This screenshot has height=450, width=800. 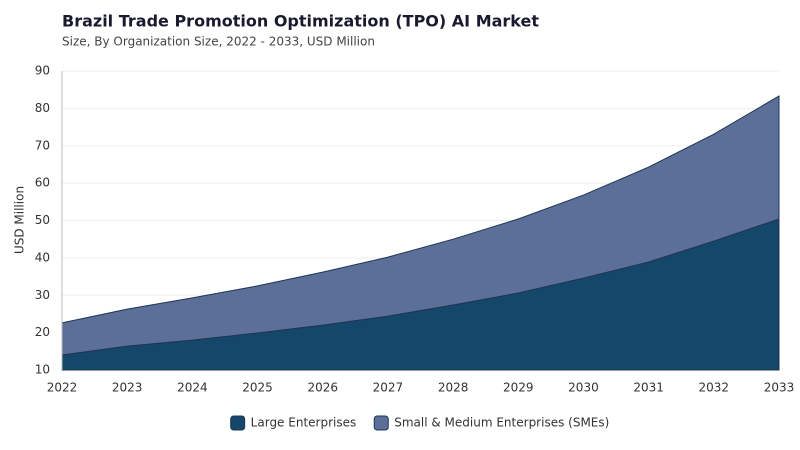 What do you see at coordinates (322, 388) in the screenshot?
I see `x-tick-label: 2026` at bounding box center [322, 388].